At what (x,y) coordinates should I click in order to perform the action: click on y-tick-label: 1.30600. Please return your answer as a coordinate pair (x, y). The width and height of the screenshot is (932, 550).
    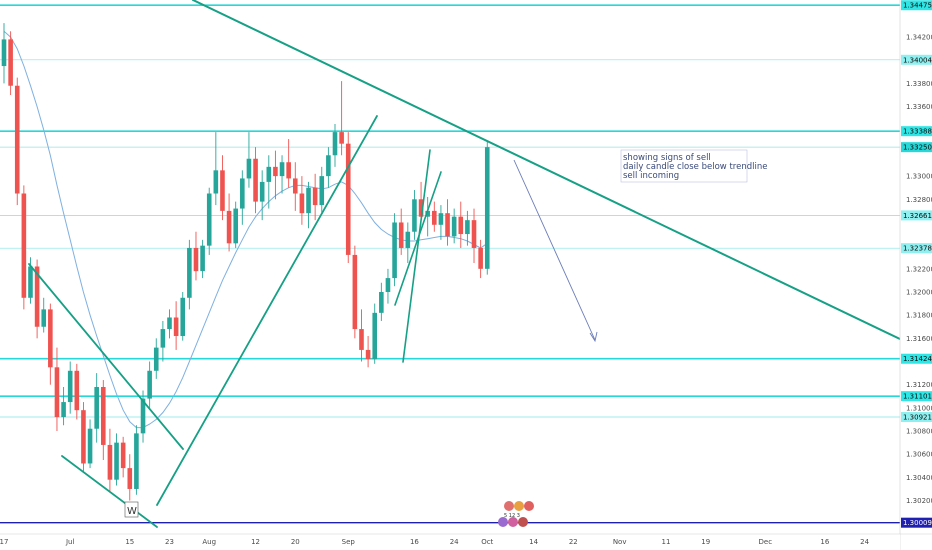
    Looking at the image, I should click on (919, 455).